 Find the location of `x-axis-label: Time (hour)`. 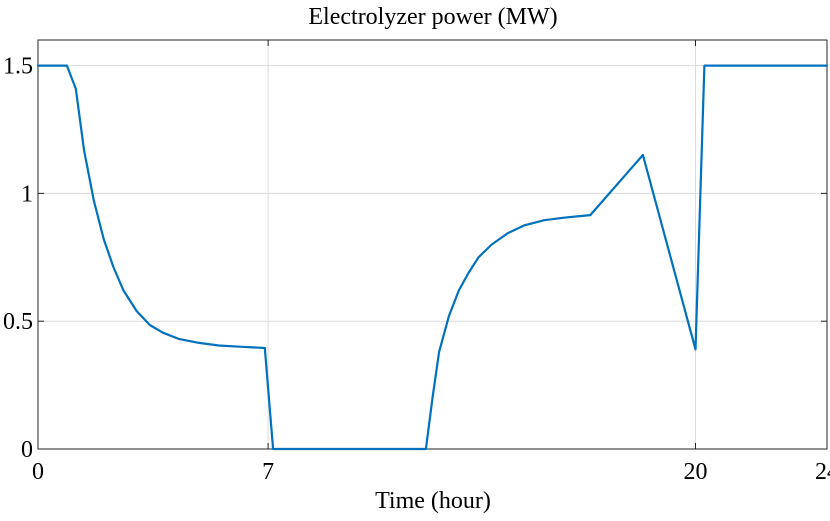

x-axis-label: Time (hour) is located at coordinates (433, 501).